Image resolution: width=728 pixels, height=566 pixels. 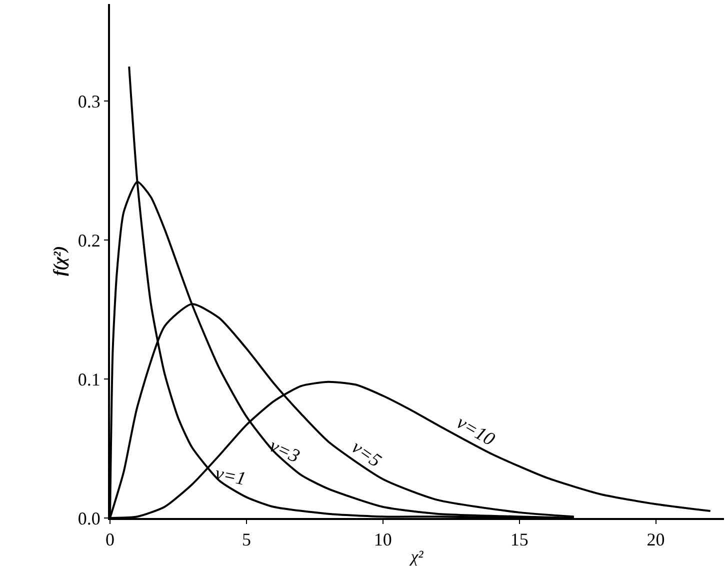 What do you see at coordinates (383, 540) in the screenshot?
I see `x-tick-label: 10` at bounding box center [383, 540].